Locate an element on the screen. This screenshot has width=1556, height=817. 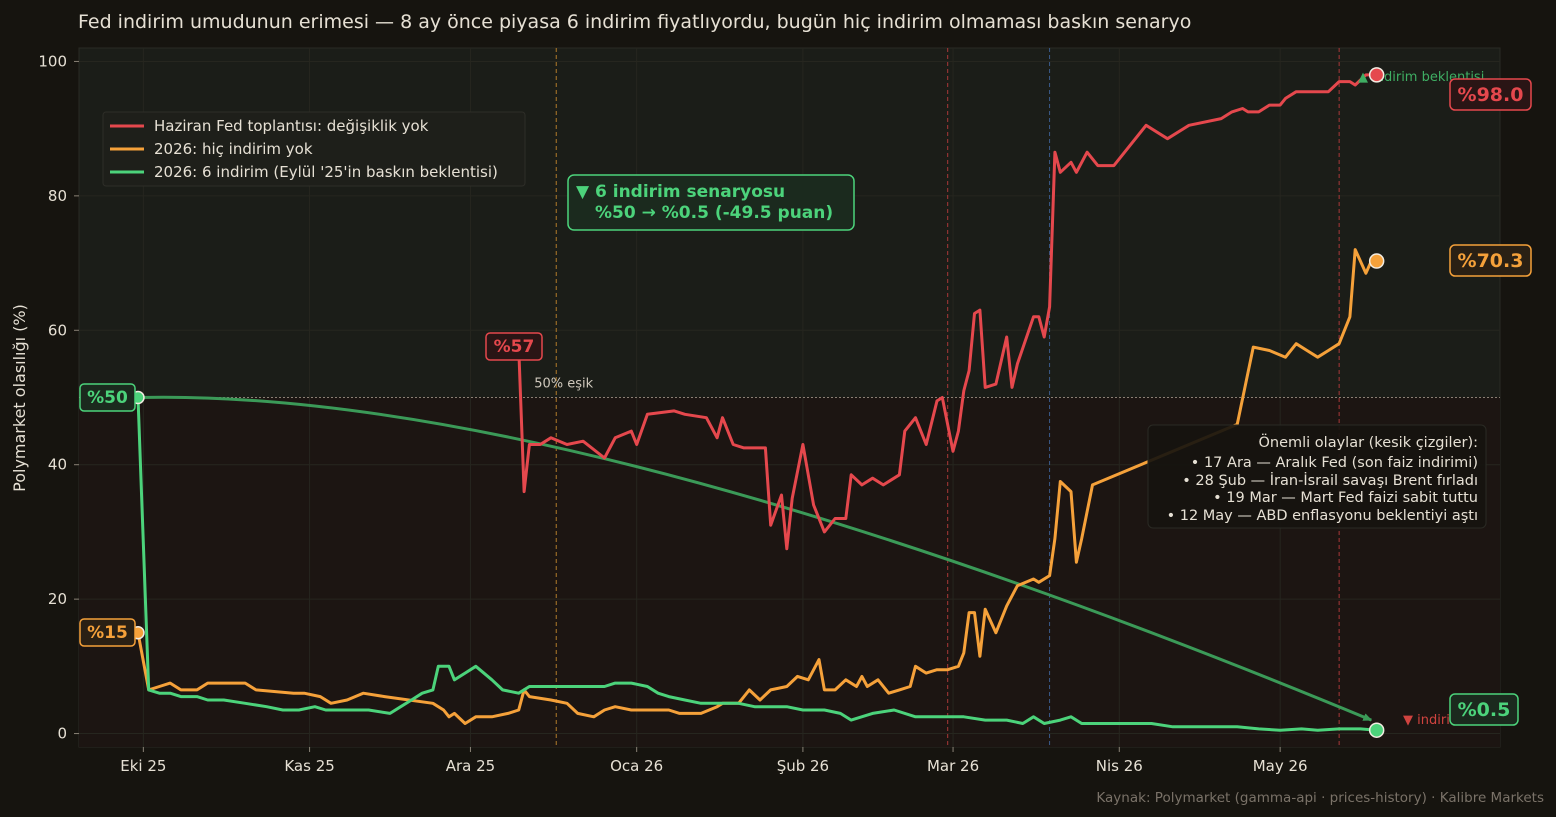
events-box-frame is located at coordinates (1317, 476).